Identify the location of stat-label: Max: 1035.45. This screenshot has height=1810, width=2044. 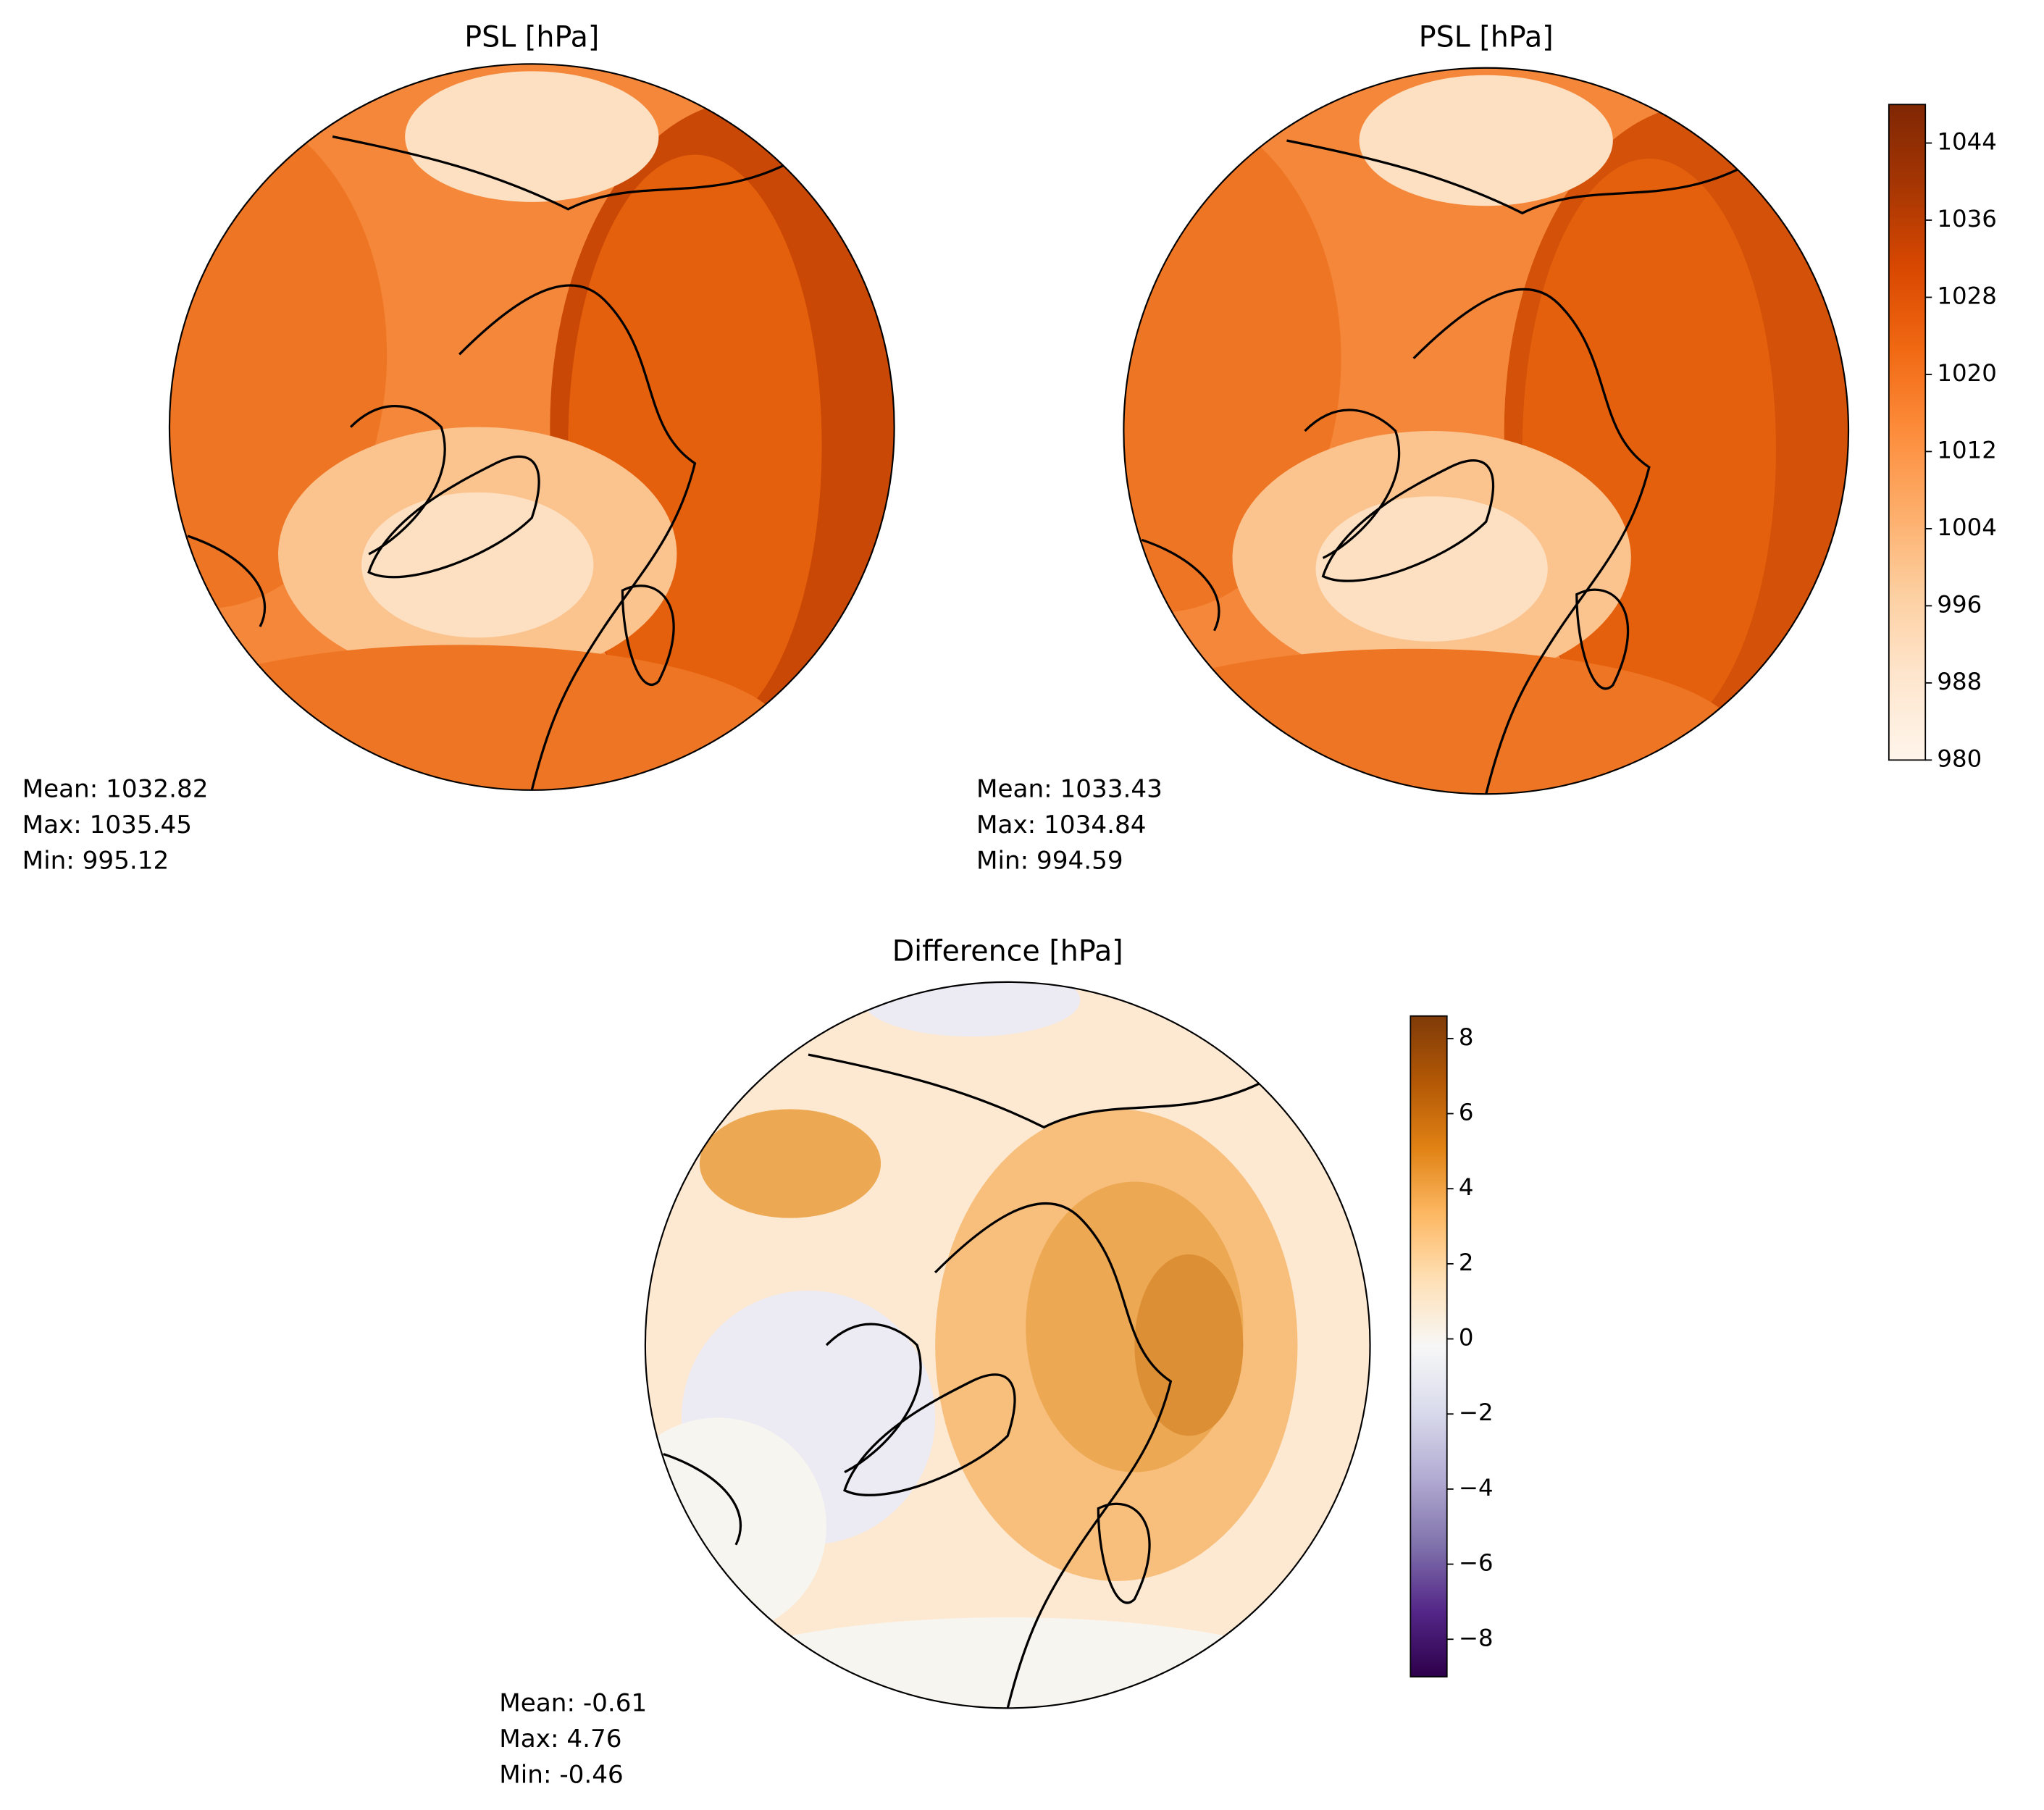
(107, 824).